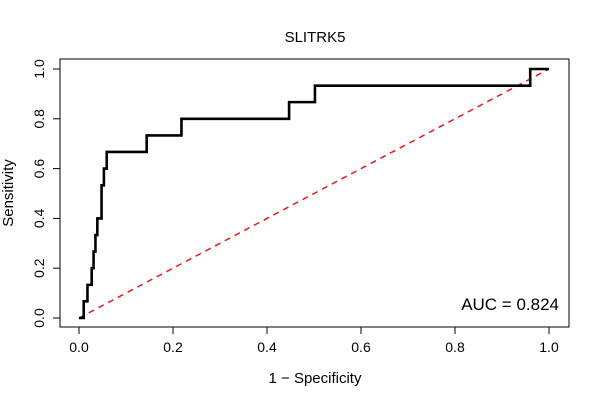 The height and width of the screenshot is (405, 600). I want to click on x-tick-label: 0.0, so click(79, 347).